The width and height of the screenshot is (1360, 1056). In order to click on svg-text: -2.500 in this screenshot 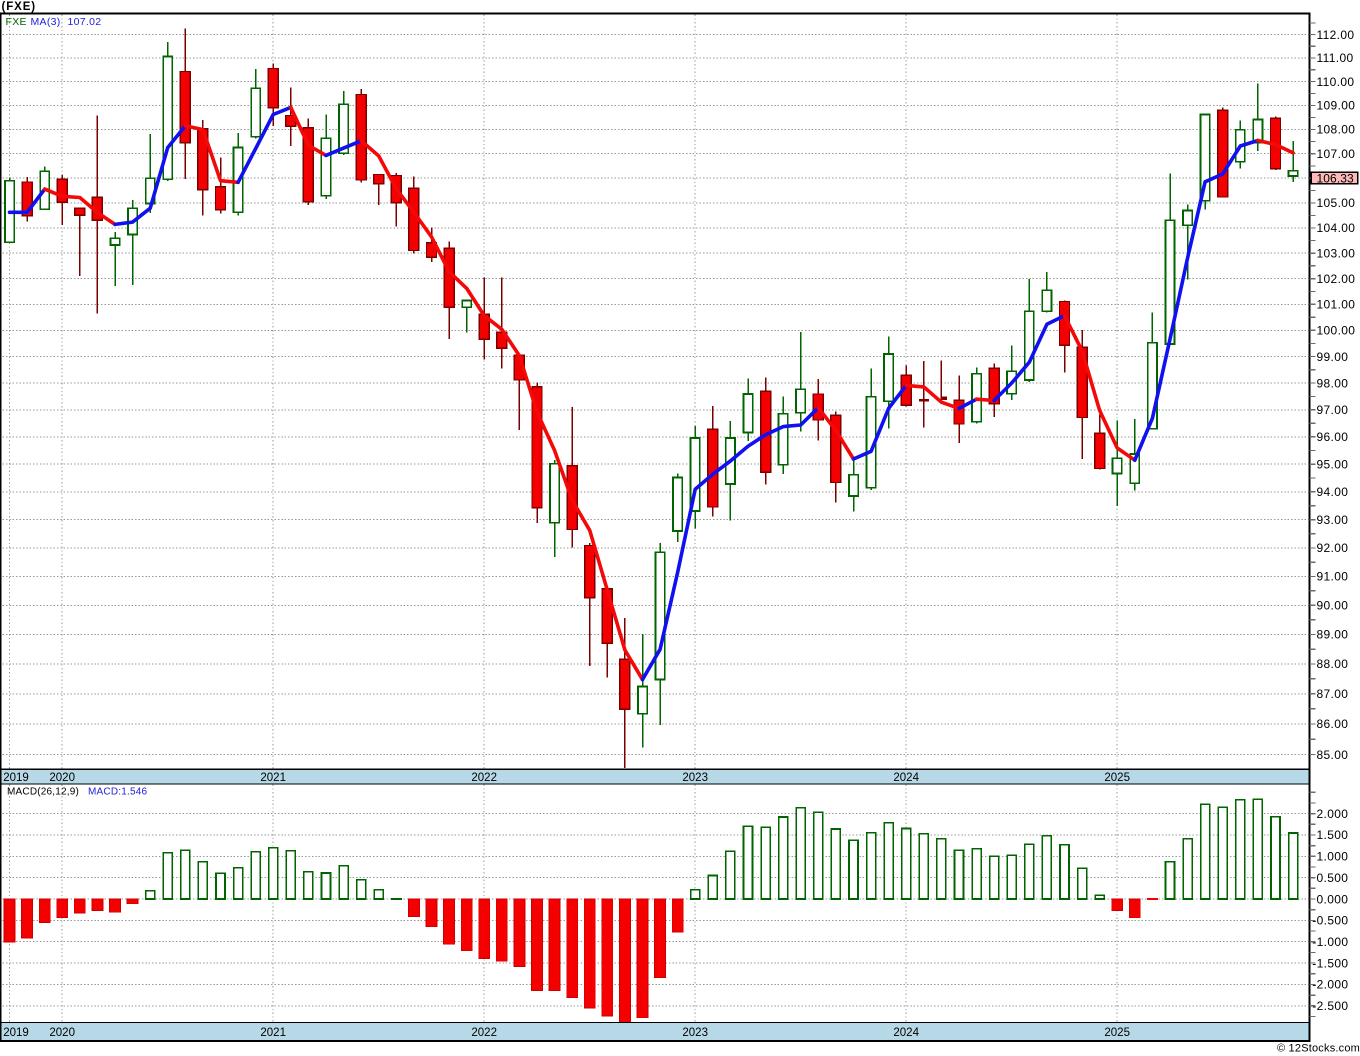, I will do `click(1330, 1006)`.